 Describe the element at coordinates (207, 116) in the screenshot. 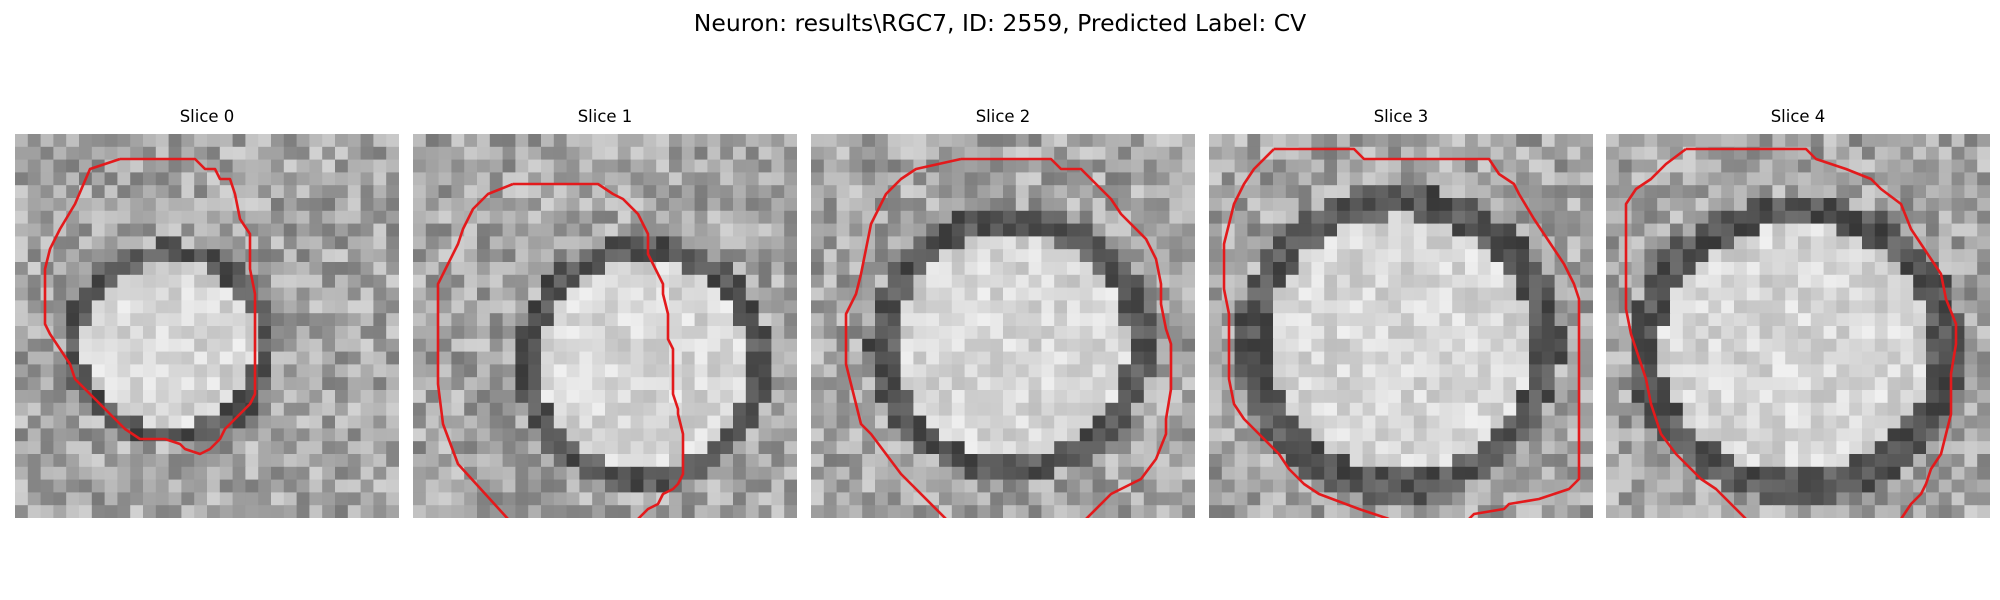

I see `slice-title: Slice 0` at that location.